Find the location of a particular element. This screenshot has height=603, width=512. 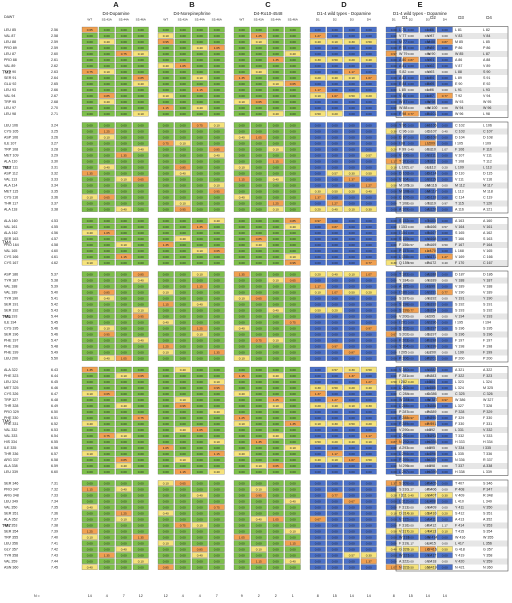

dawt-value: 3.27 is located at coordinates (54, 143).